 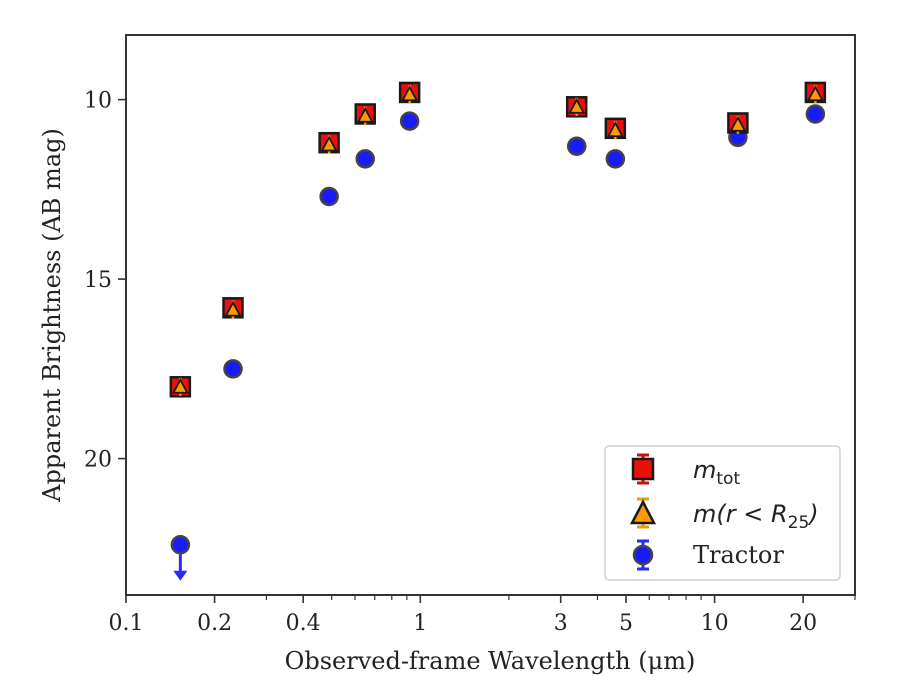 I want to click on y-axis-ticks: 10 15 20, so click(x=105, y=281).